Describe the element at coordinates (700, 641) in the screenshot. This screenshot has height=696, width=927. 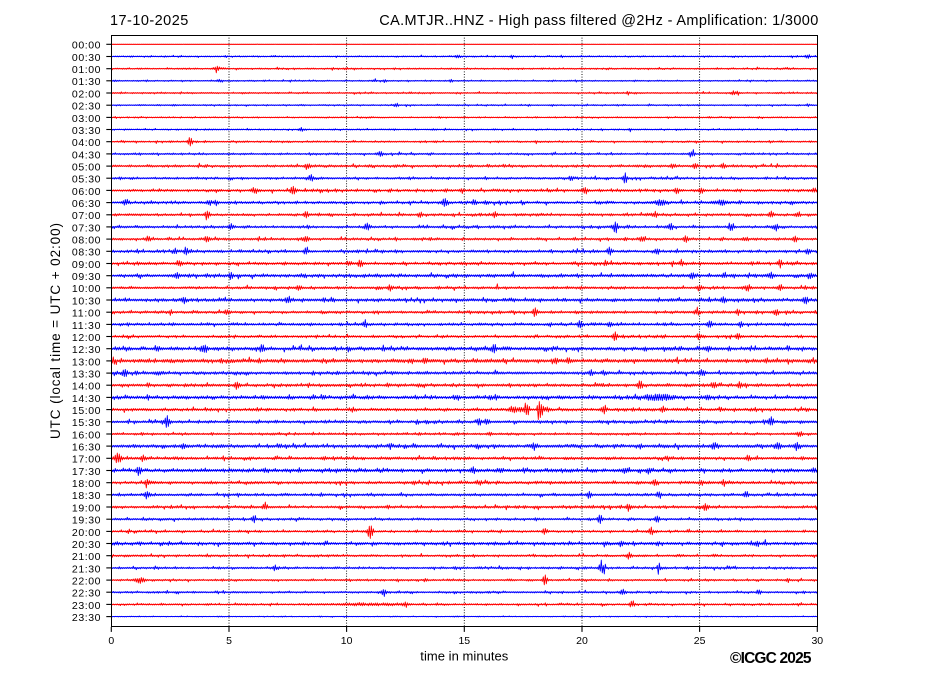
I see `svg-text: 25` at that location.